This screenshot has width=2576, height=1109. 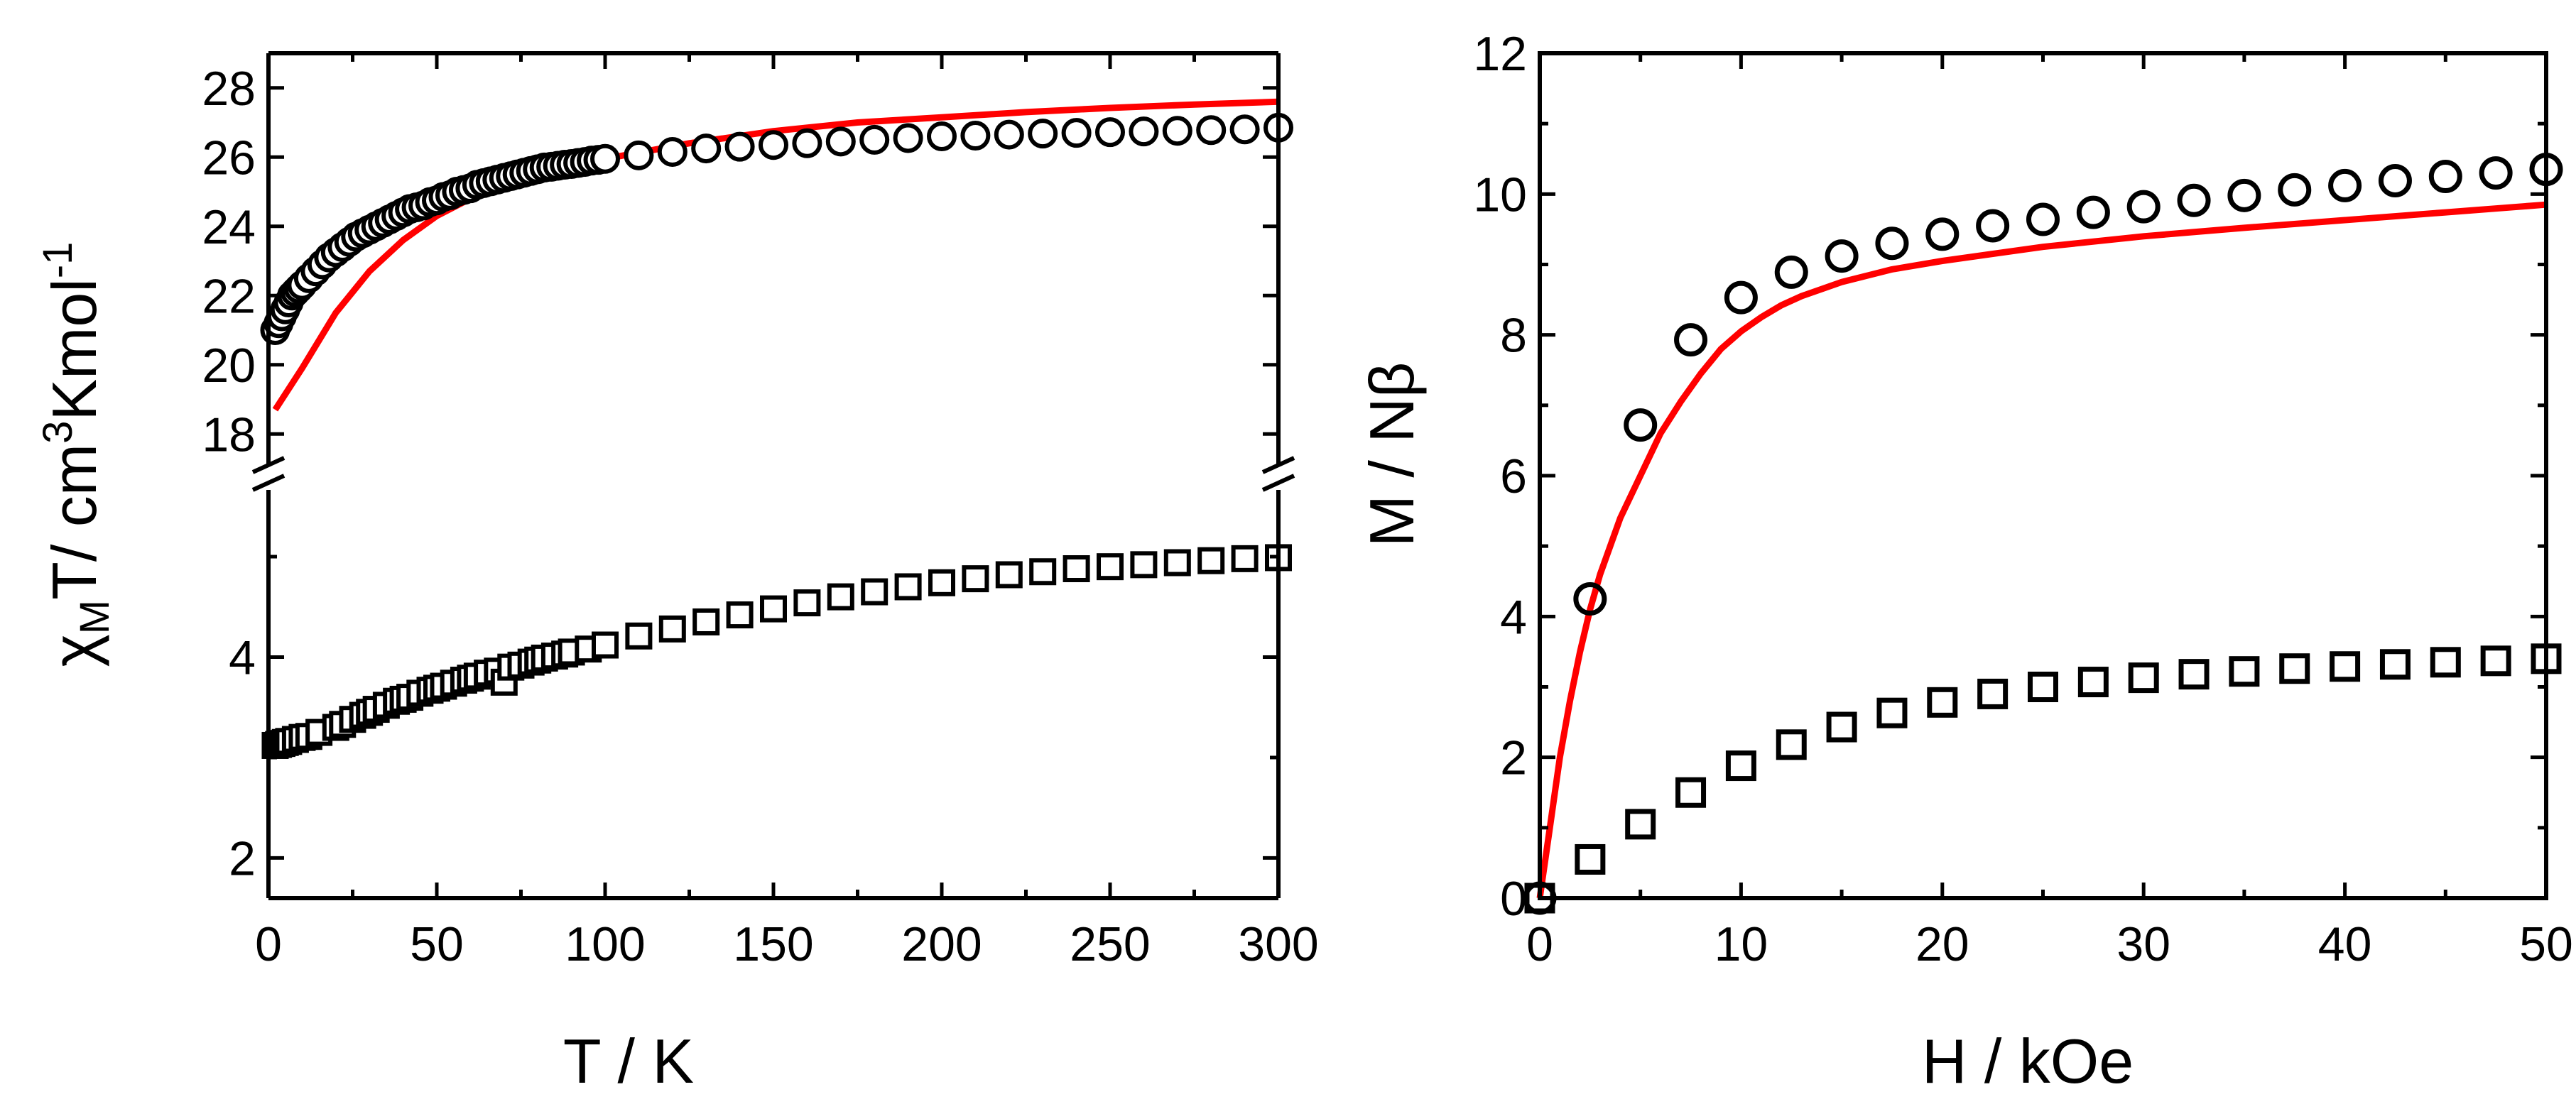 What do you see at coordinates (1514, 758) in the screenshot?
I see `right-y-tick-label: 2` at bounding box center [1514, 758].